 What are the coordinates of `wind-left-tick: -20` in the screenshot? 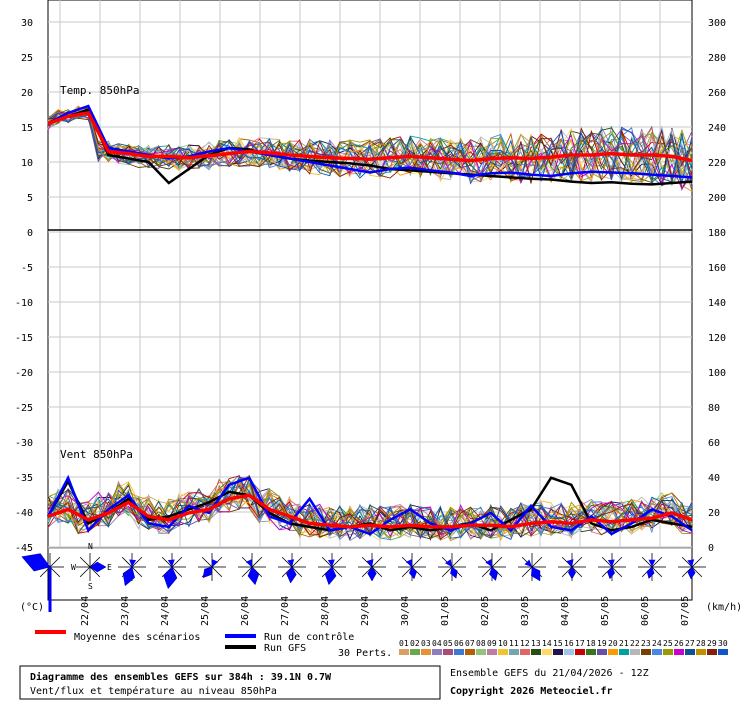 It's located at (24, 373).